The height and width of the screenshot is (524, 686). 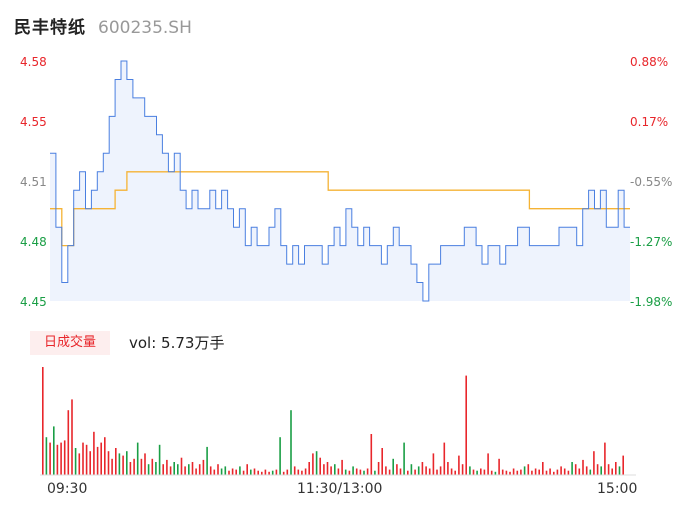 What do you see at coordinates (617, 489) in the screenshot?
I see `time-tick-close: 15:00` at bounding box center [617, 489].